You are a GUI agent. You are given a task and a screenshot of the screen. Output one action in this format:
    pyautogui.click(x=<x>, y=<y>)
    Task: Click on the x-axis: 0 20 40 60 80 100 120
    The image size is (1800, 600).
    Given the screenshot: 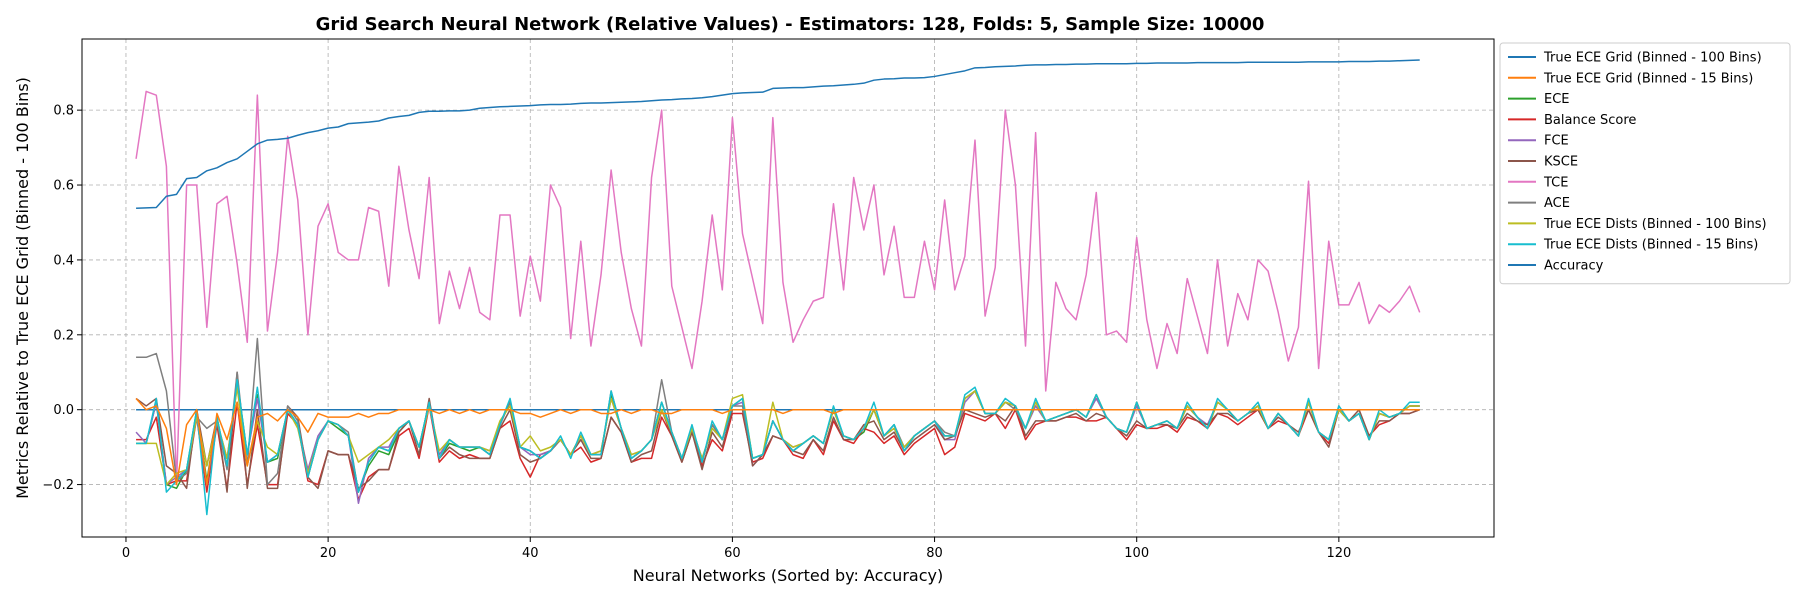 What is the action you would take?
    pyautogui.click(x=736, y=549)
    